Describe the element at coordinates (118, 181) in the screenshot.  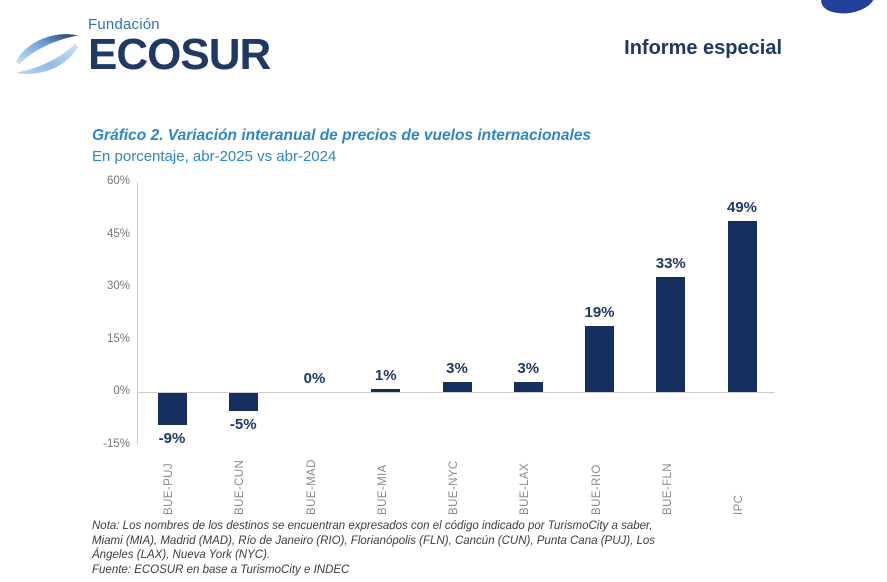
I see `y-tick-label: 60%` at that location.